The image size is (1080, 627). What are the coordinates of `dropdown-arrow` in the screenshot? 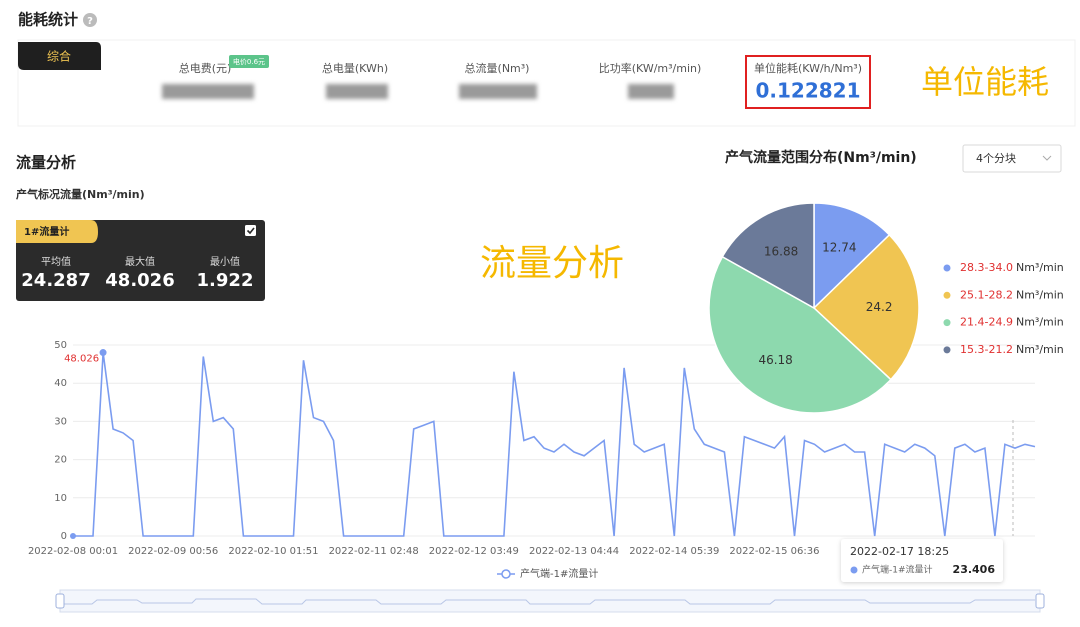 It's located at (1047, 158).